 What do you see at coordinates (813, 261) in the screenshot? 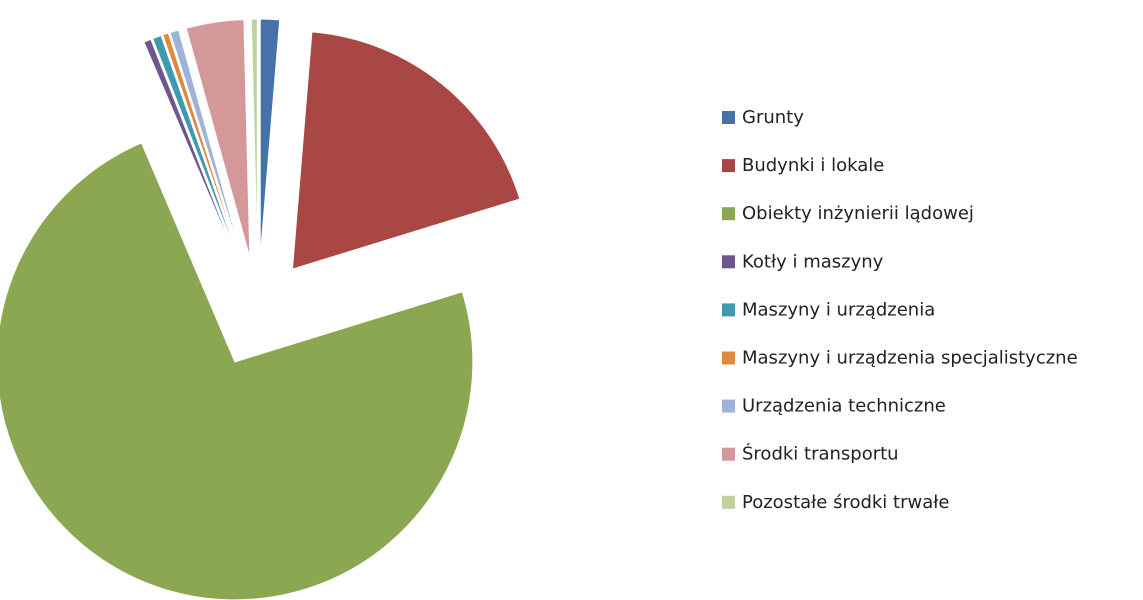
I see `legend-label: Kotły i maszyny` at bounding box center [813, 261].